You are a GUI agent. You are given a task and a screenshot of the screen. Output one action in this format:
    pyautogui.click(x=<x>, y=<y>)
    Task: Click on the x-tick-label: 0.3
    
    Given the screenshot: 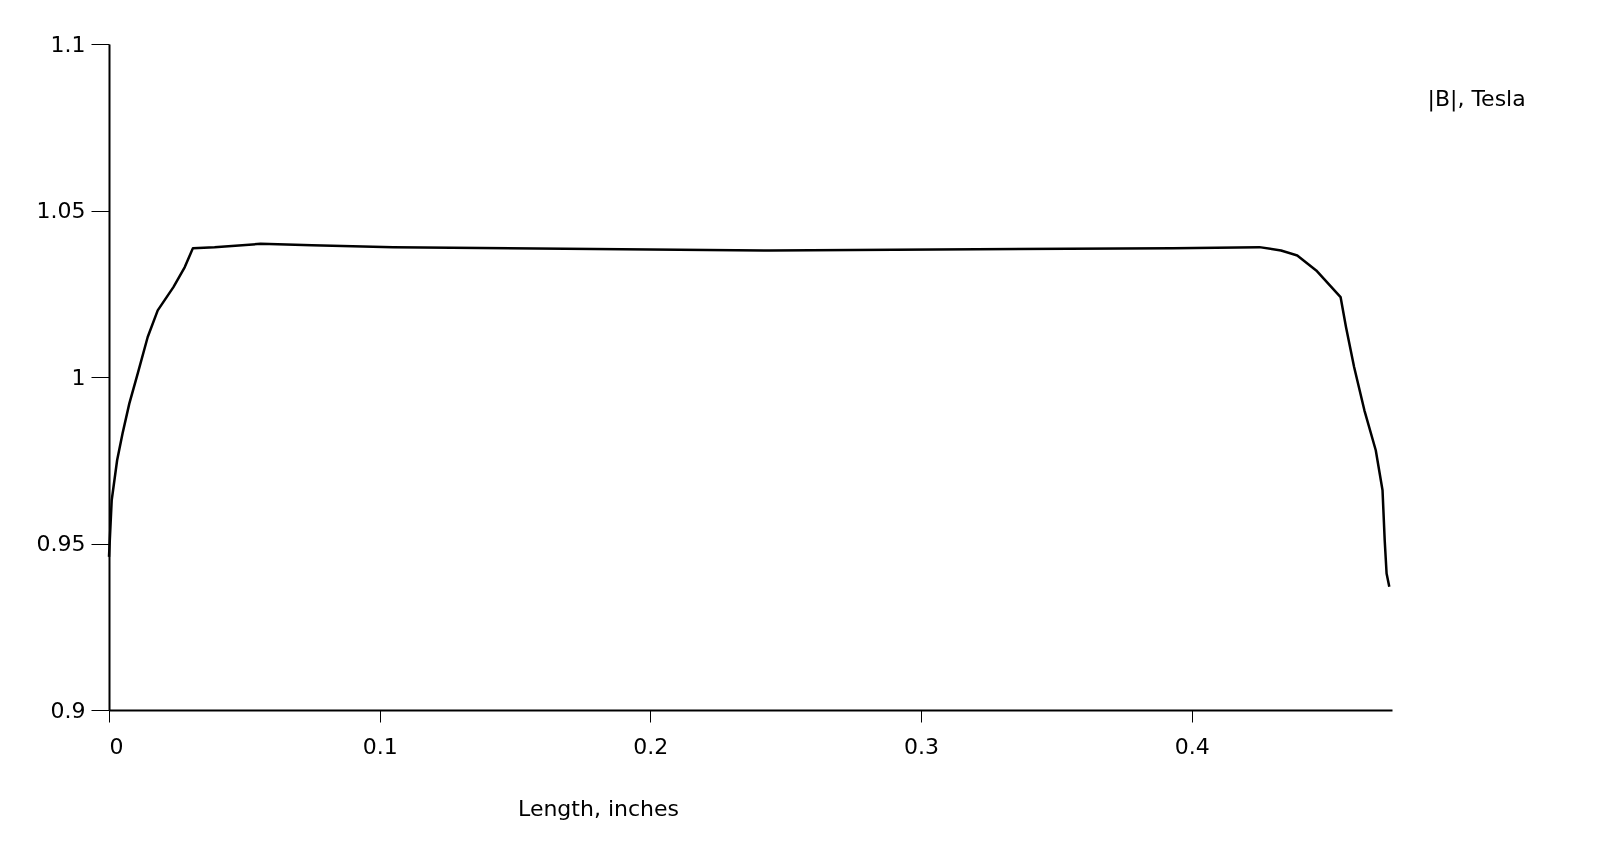 What is the action you would take?
    pyautogui.click(x=922, y=746)
    